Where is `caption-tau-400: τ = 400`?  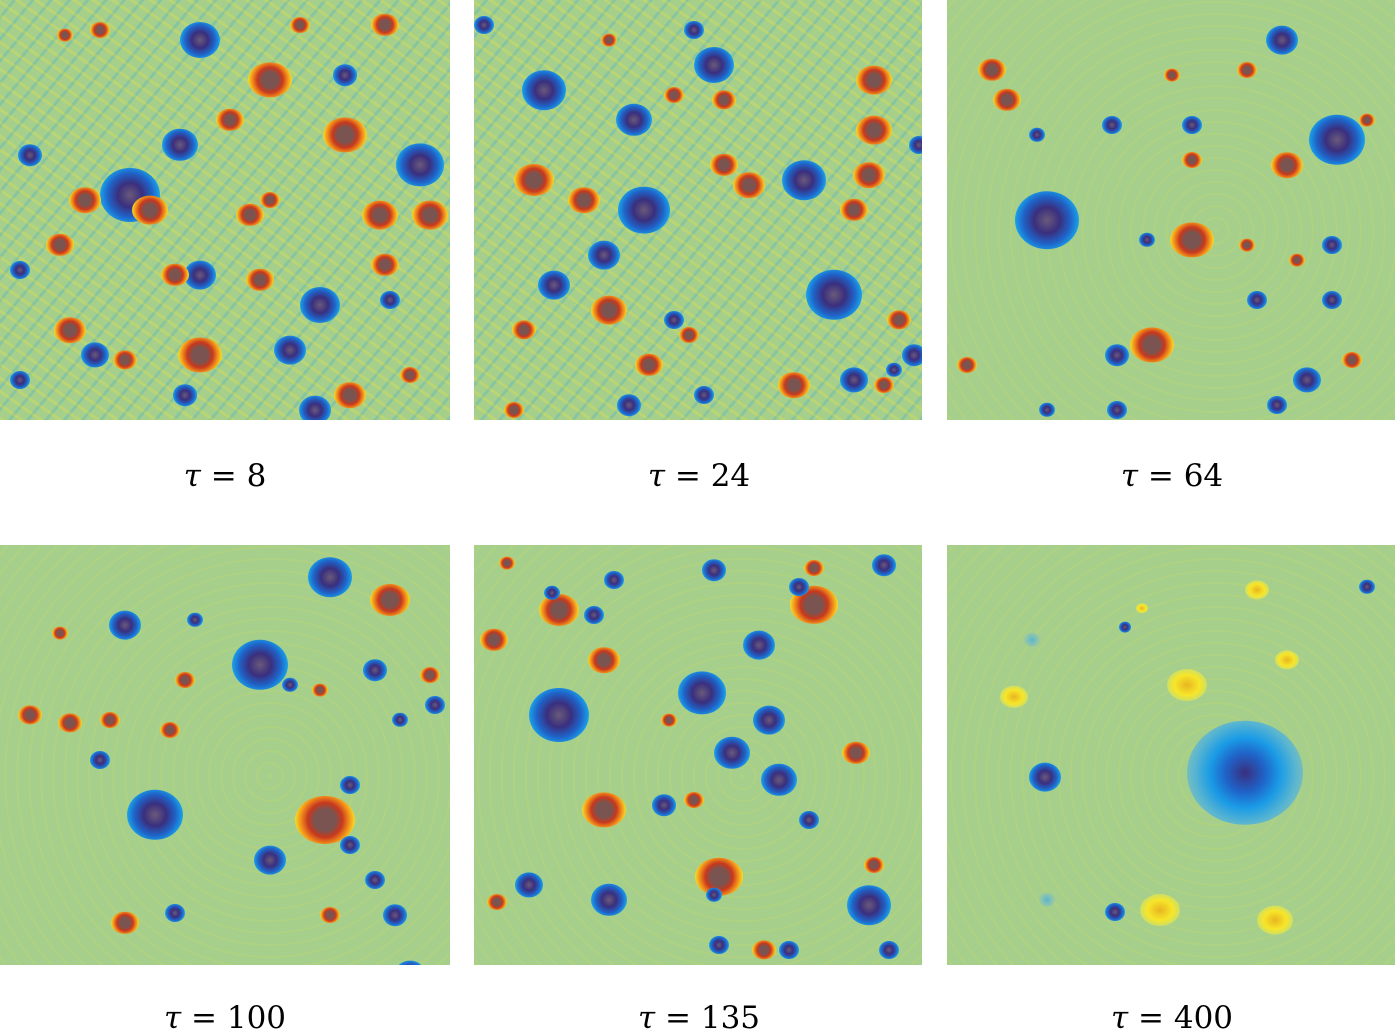 caption-tau-400: τ = 400 is located at coordinates (1172, 1018).